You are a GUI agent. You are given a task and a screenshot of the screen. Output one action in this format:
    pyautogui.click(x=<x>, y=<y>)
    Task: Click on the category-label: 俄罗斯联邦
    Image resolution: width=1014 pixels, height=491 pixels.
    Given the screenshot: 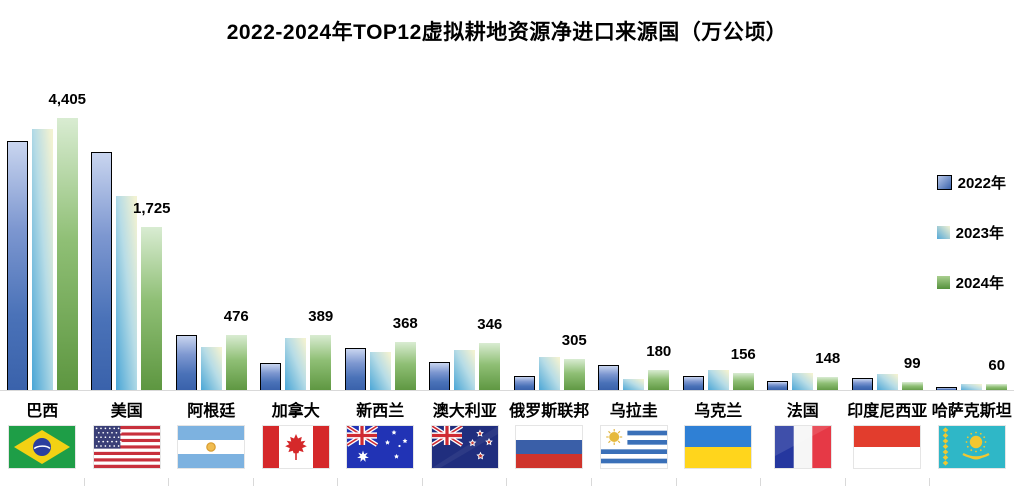 What is the action you would take?
    pyautogui.click(x=549, y=411)
    